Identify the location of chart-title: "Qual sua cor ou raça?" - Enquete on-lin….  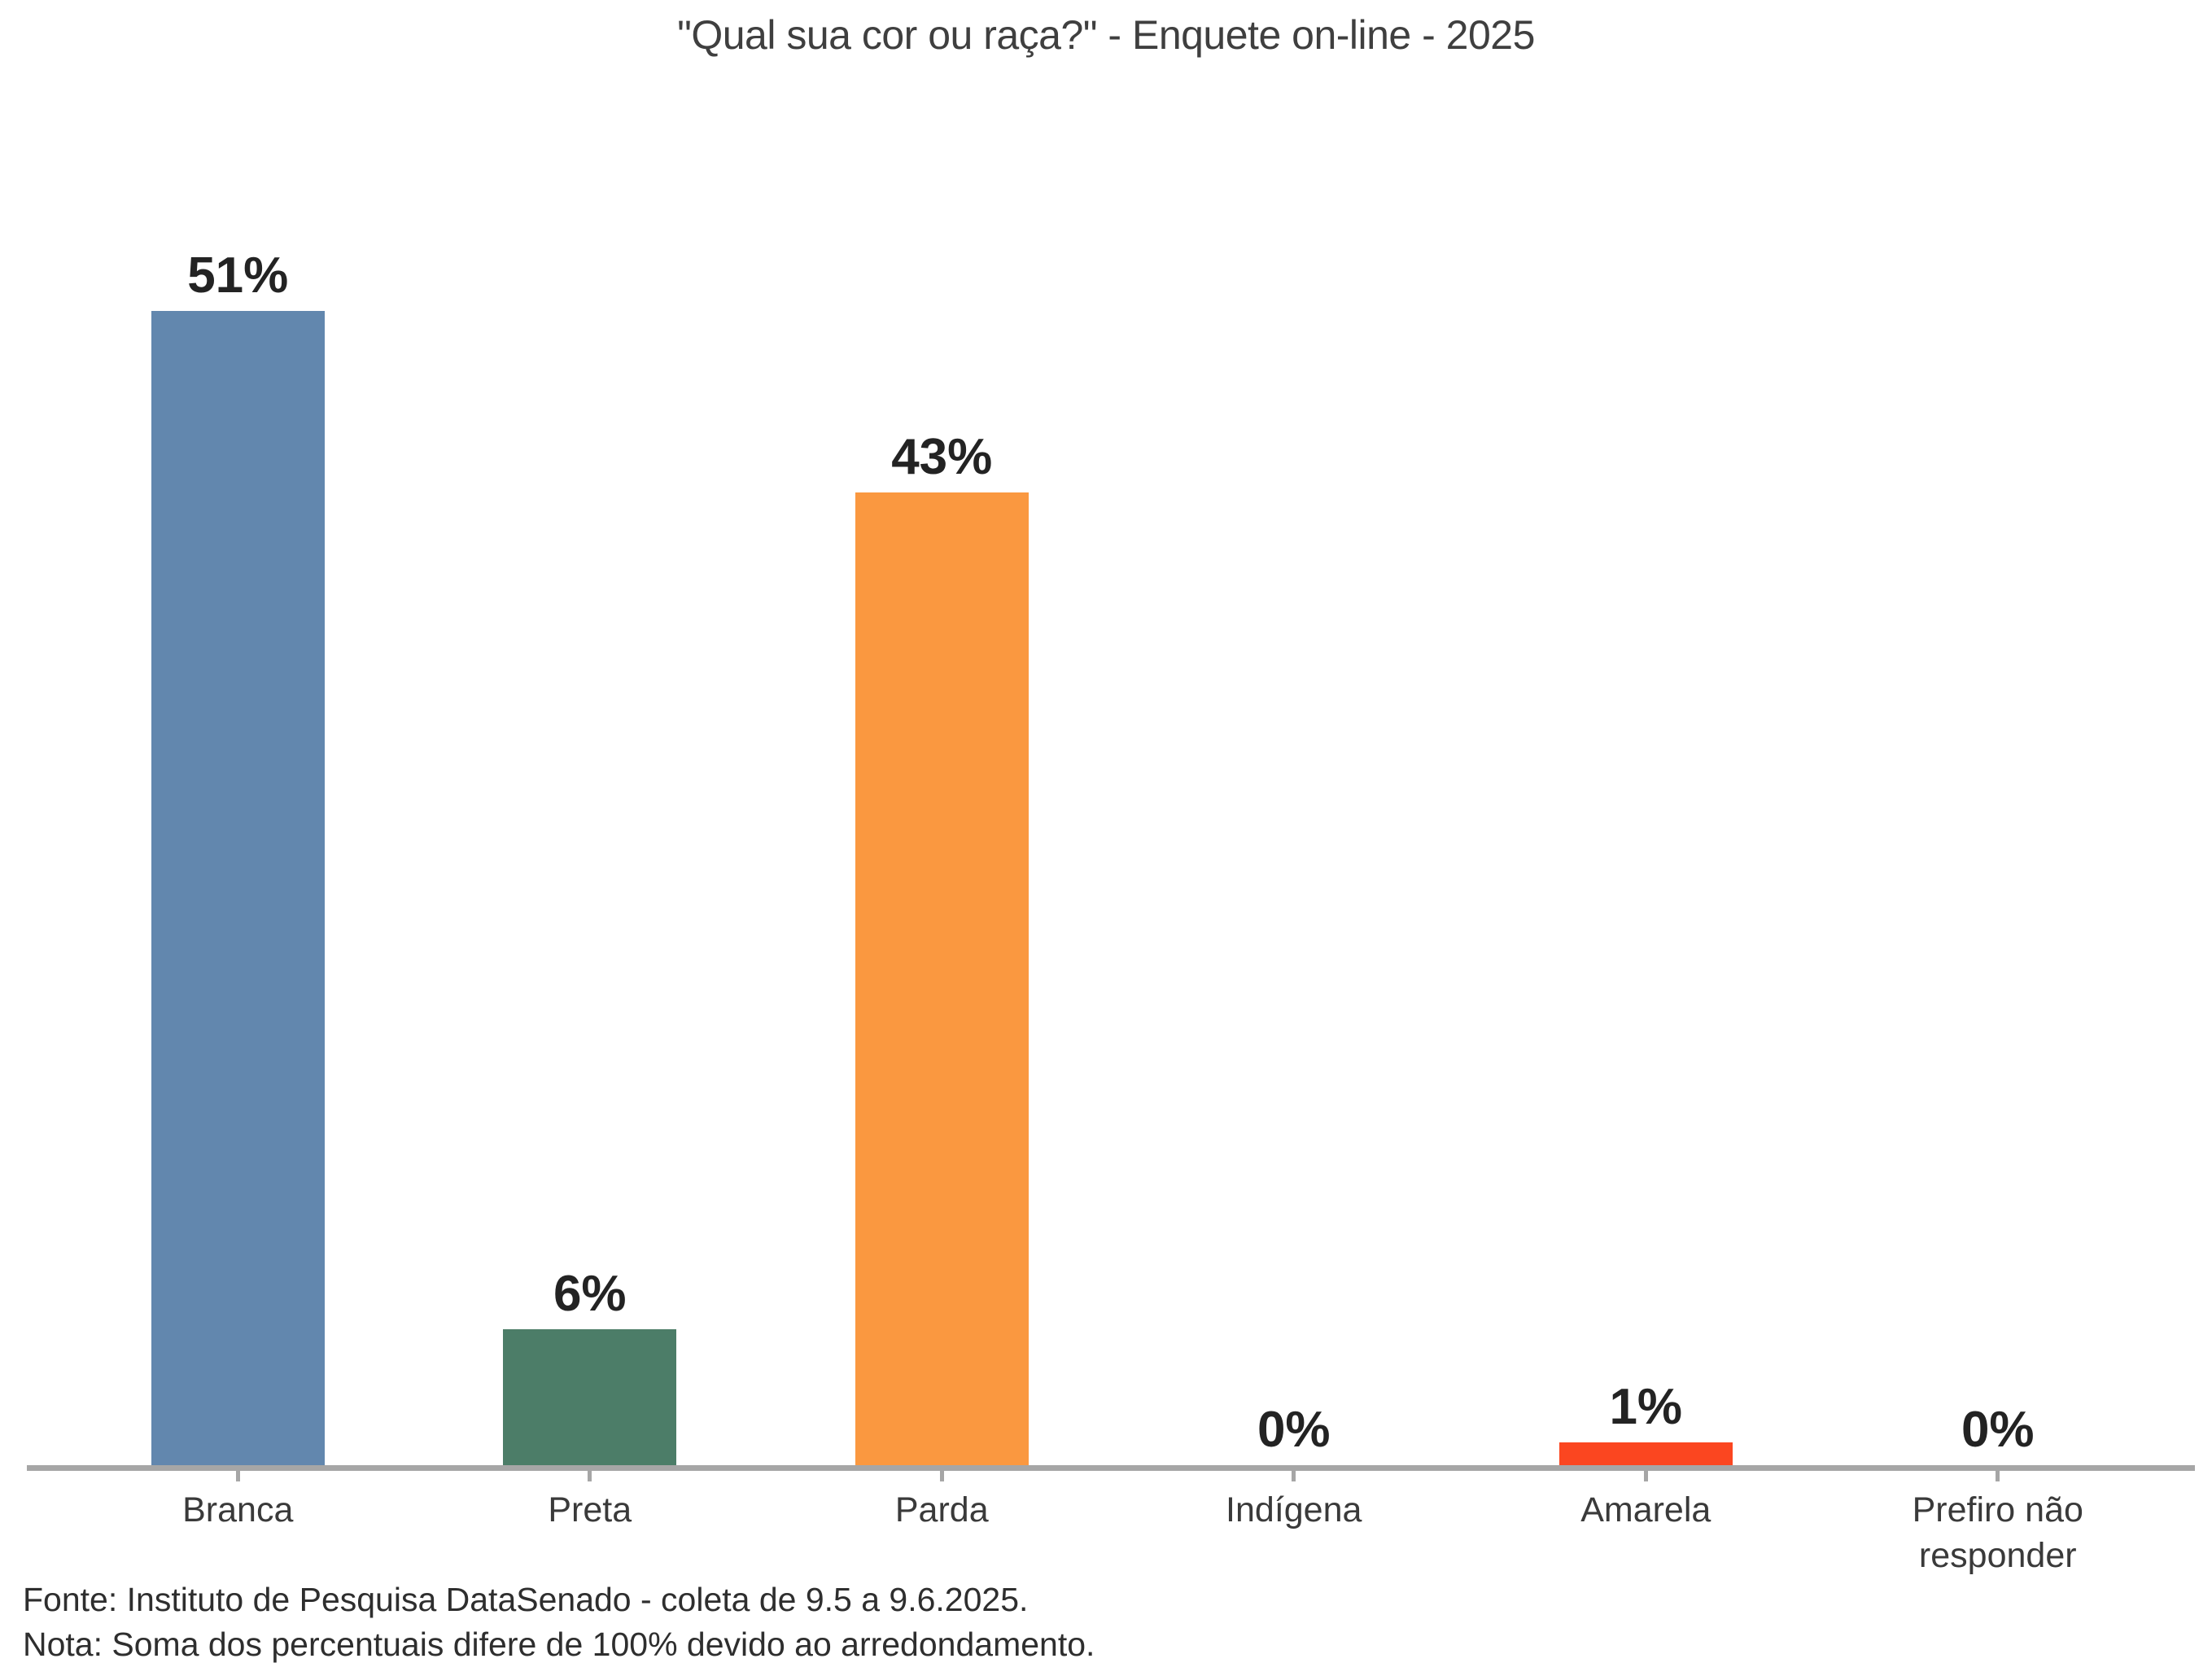
(1106, 35).